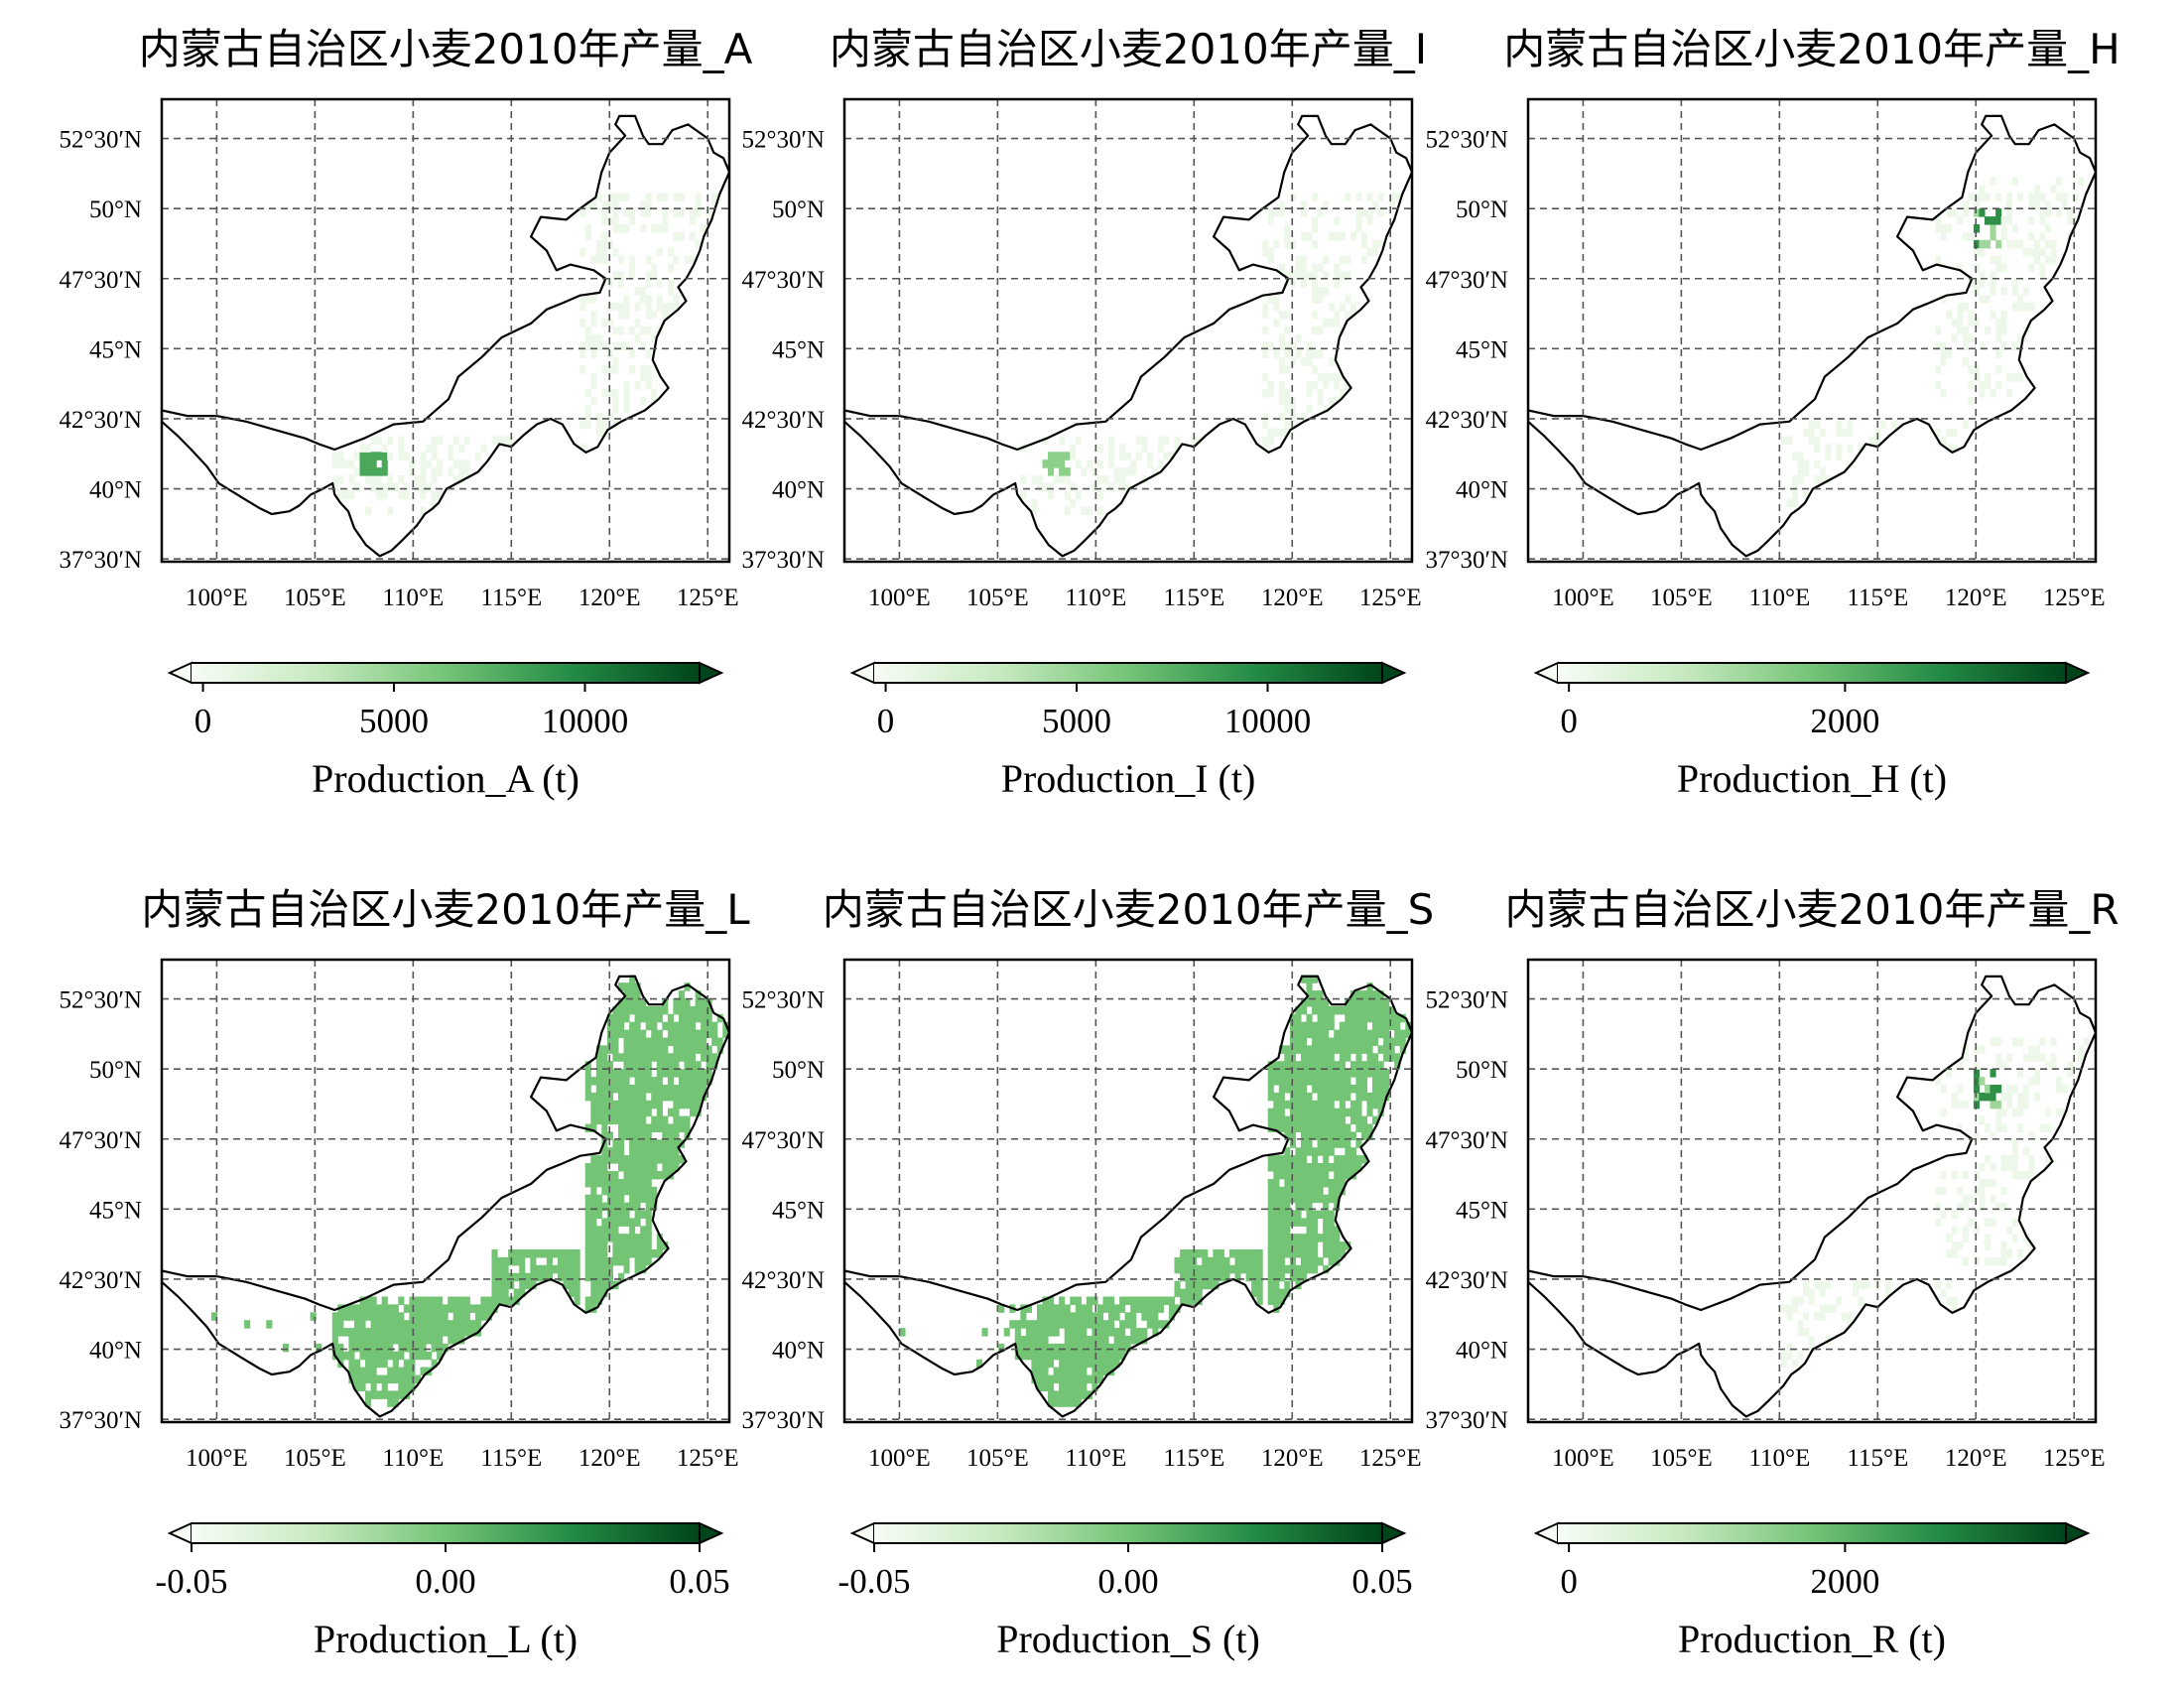  I want to click on colorbar-S: -0.05 0.00 0.05 Production_S (t), so click(1125, 1591).